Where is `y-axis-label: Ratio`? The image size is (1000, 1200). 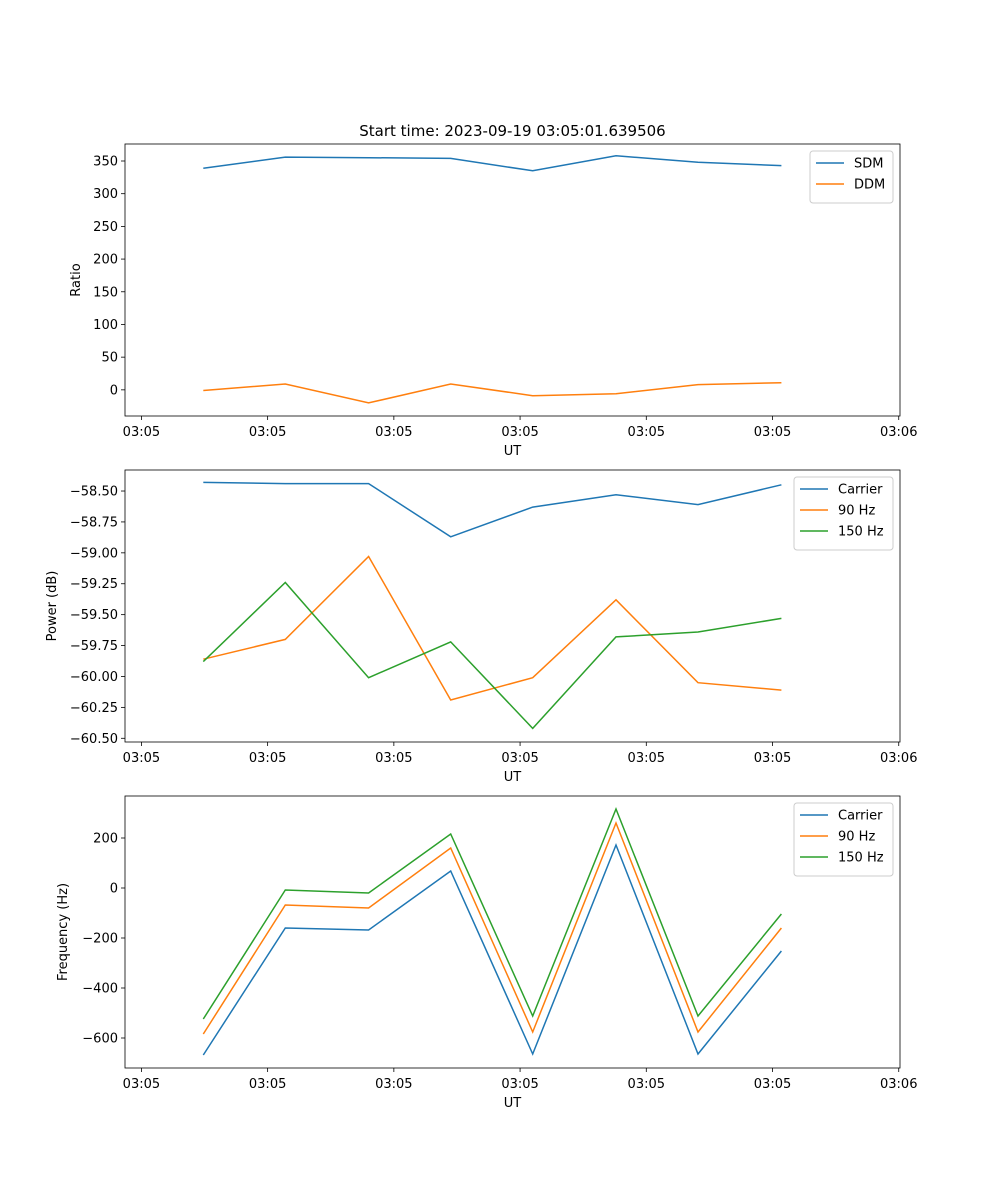 y-axis-label: Ratio is located at coordinates (76, 279).